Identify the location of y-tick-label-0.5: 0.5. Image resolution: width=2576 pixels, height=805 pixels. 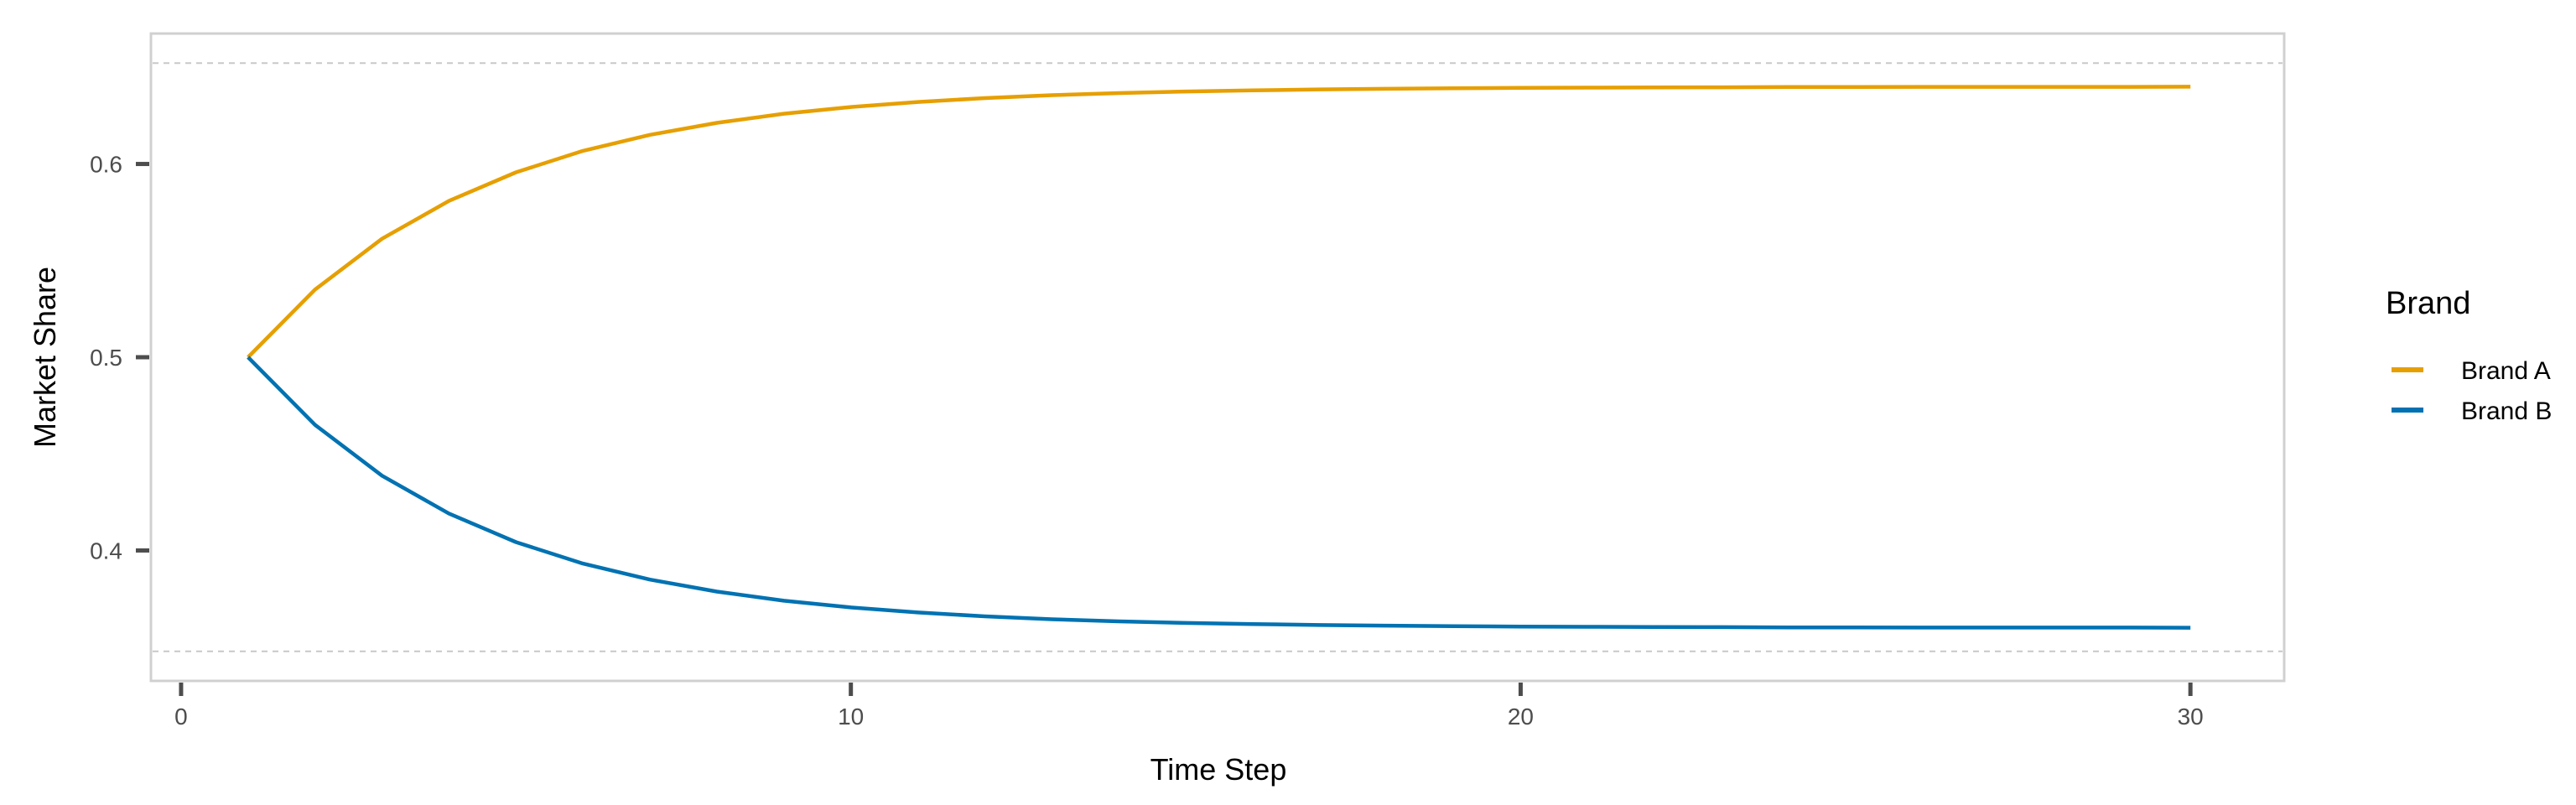
(106, 358).